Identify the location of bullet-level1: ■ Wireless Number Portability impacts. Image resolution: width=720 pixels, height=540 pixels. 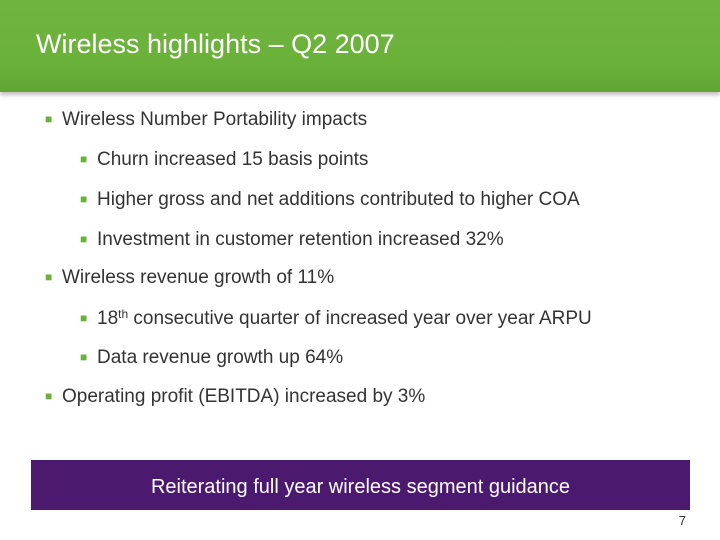
(206, 120).